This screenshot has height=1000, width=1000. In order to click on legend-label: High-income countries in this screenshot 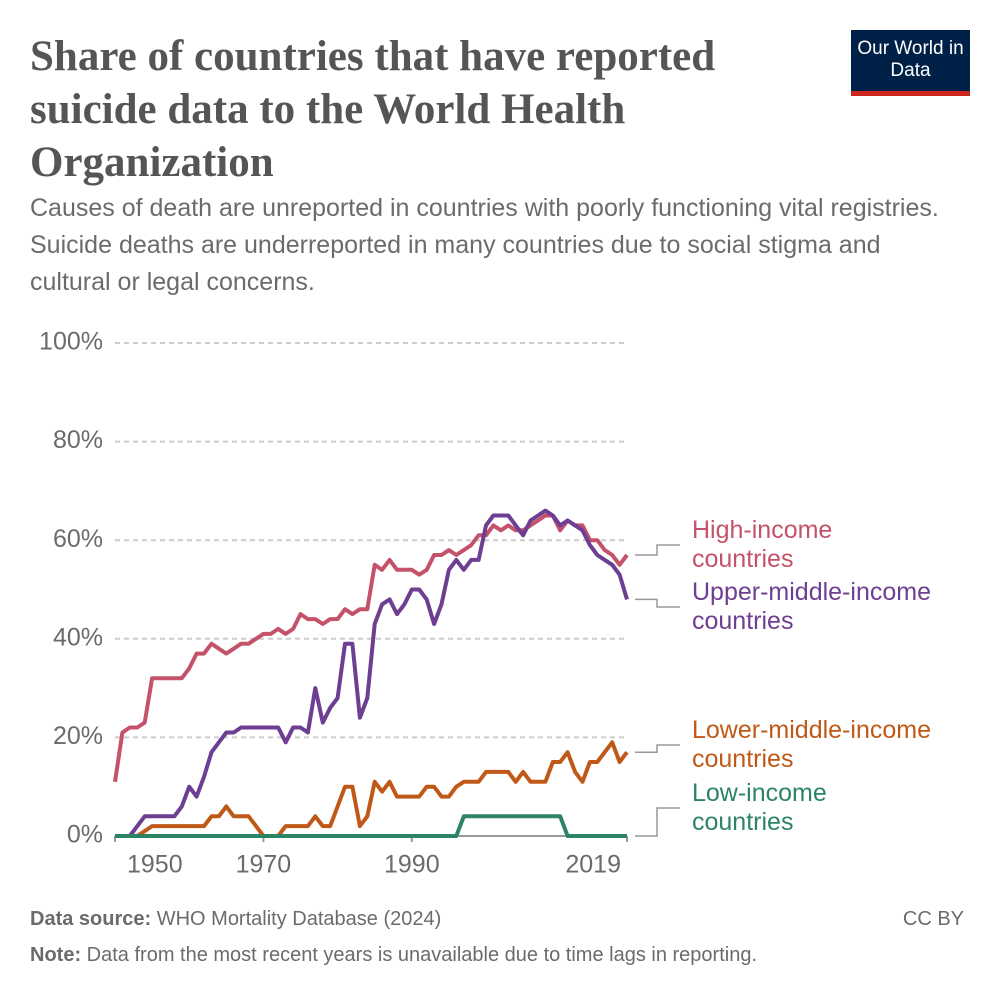, I will do `click(765, 544)`.